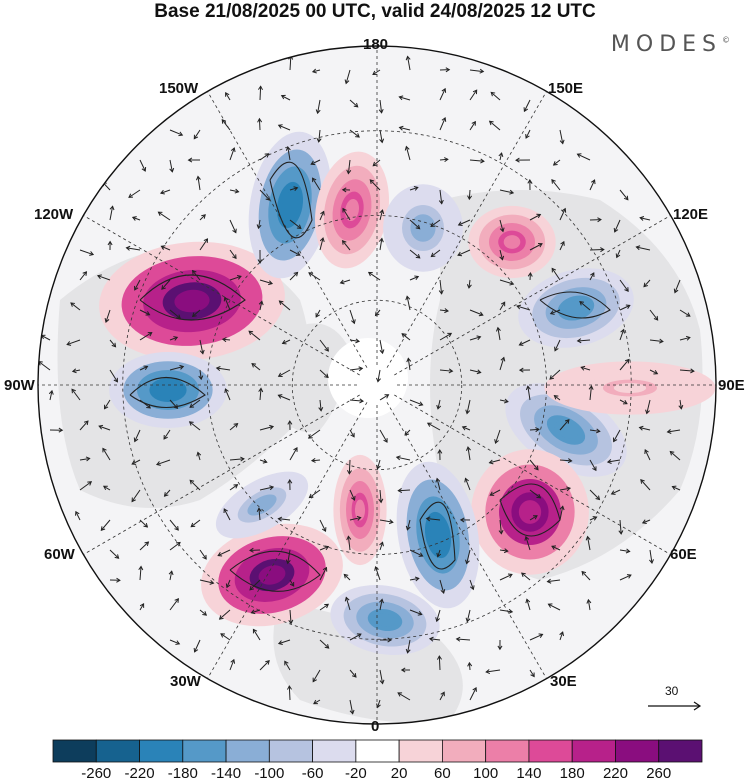 The image size is (750, 783). I want to click on lon-label-0: 0, so click(375, 726).